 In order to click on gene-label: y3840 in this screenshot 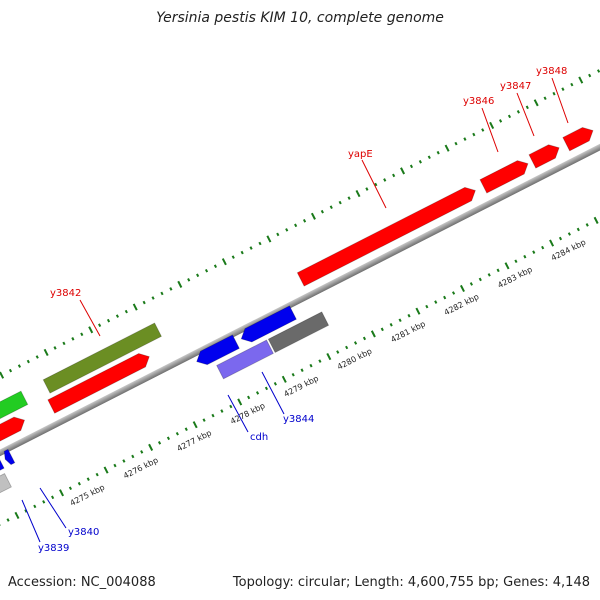, I will do `click(83, 532)`.